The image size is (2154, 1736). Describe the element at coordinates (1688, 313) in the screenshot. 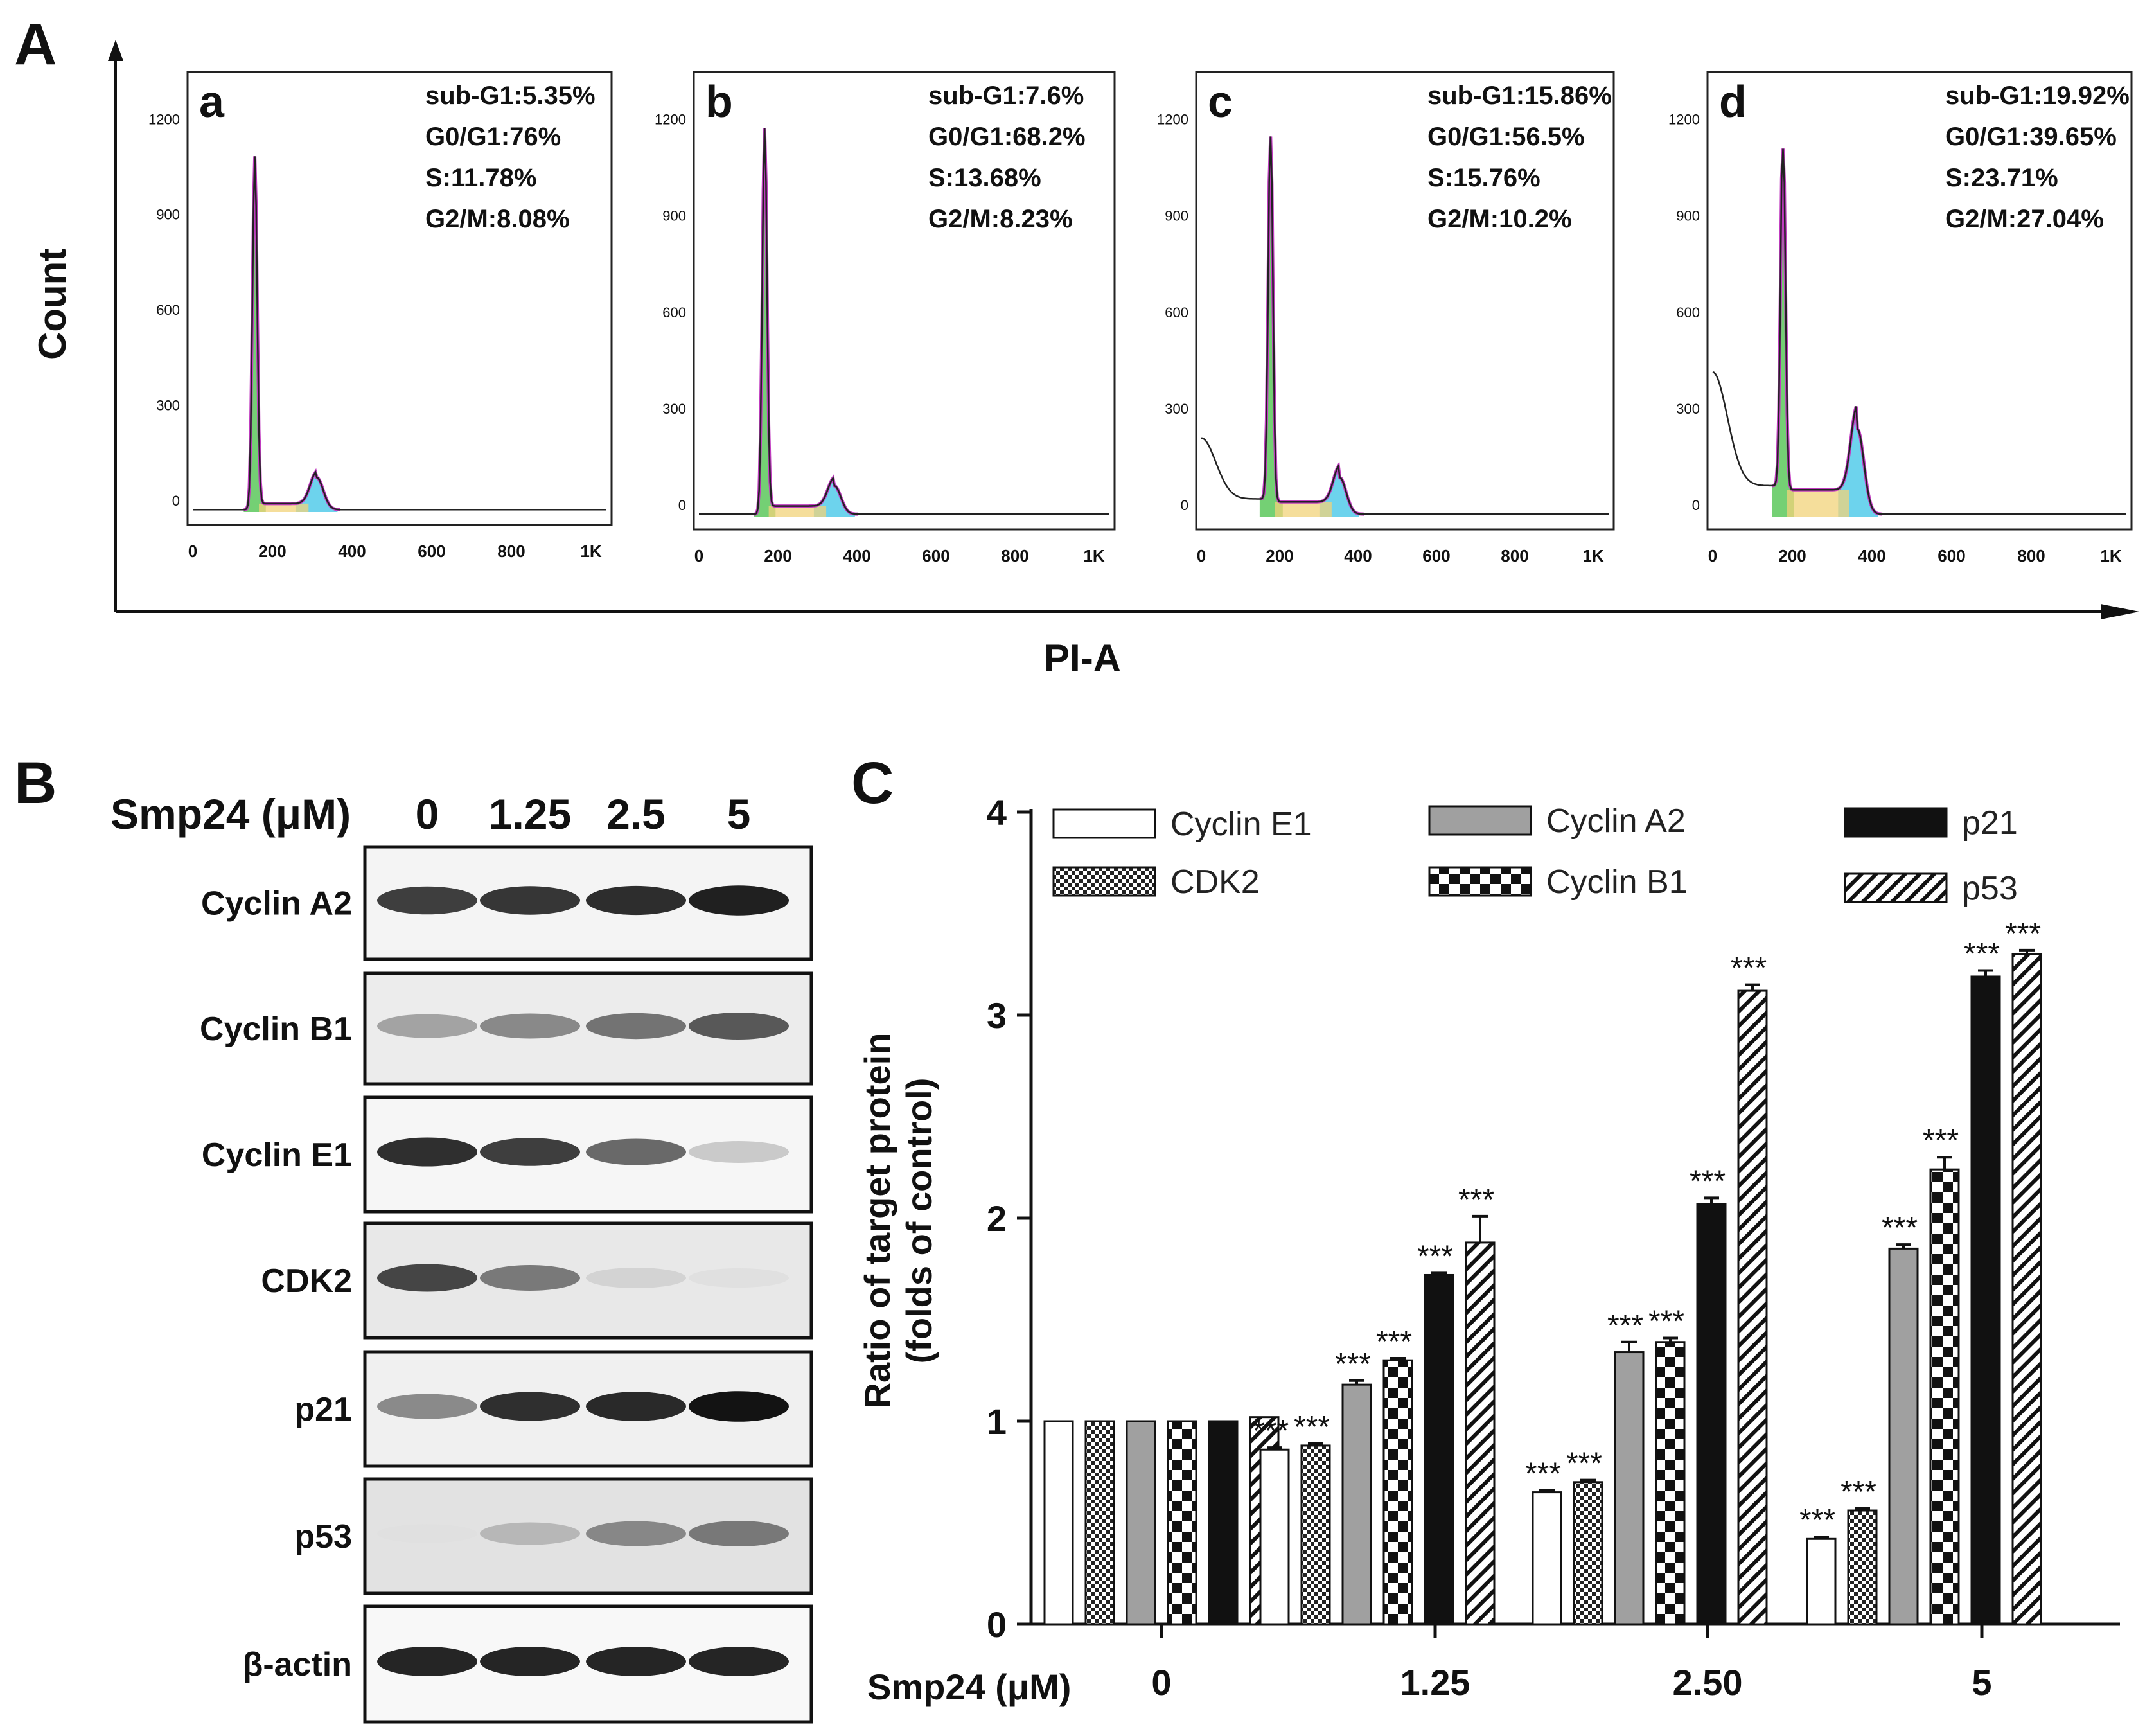

I see `histogram-y-tick: 600` at that location.